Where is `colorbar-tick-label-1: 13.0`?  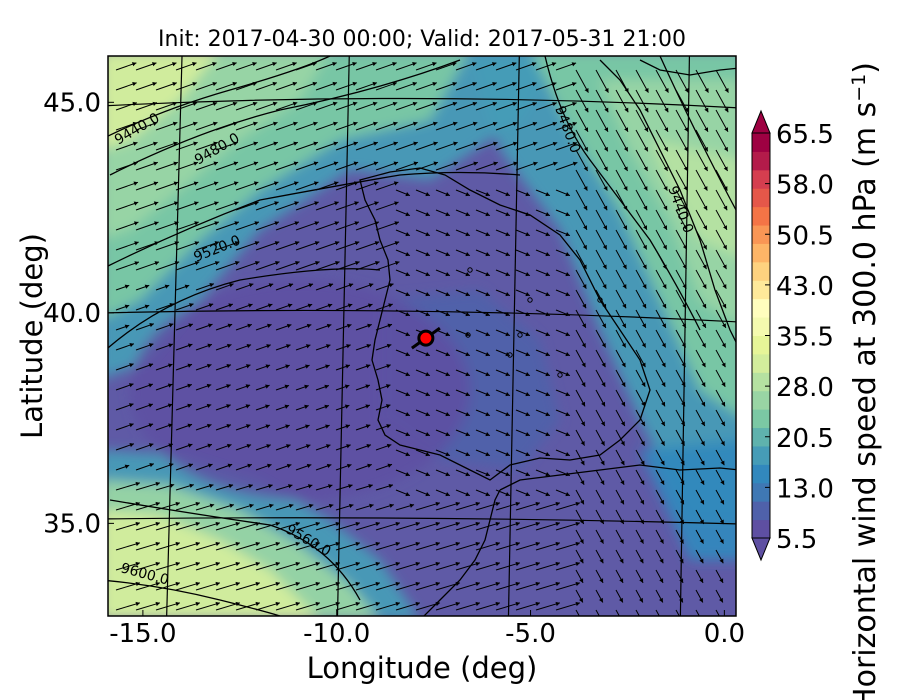
colorbar-tick-label-1: 13.0 is located at coordinates (805, 489).